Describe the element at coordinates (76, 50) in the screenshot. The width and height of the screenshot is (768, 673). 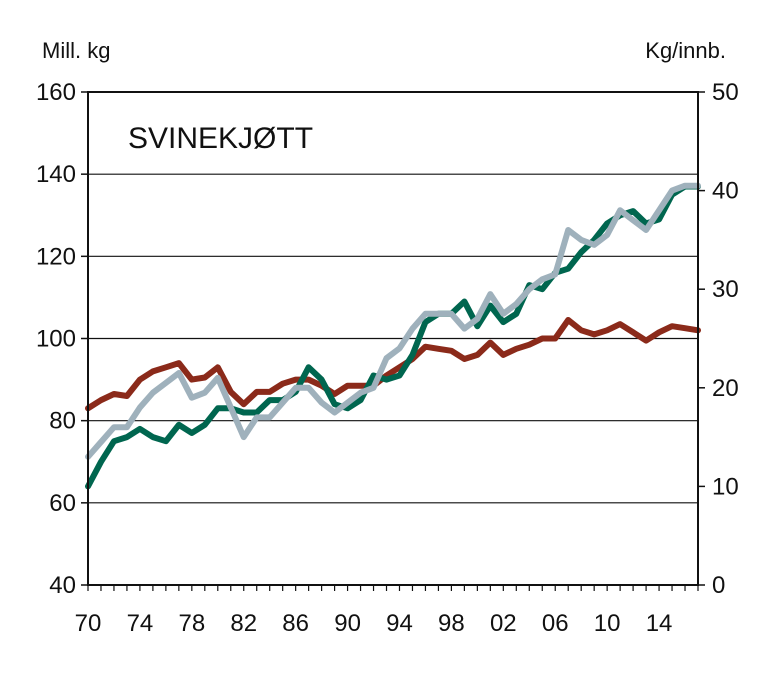
I see `left-axis-unit-label: Mill. kg` at that location.